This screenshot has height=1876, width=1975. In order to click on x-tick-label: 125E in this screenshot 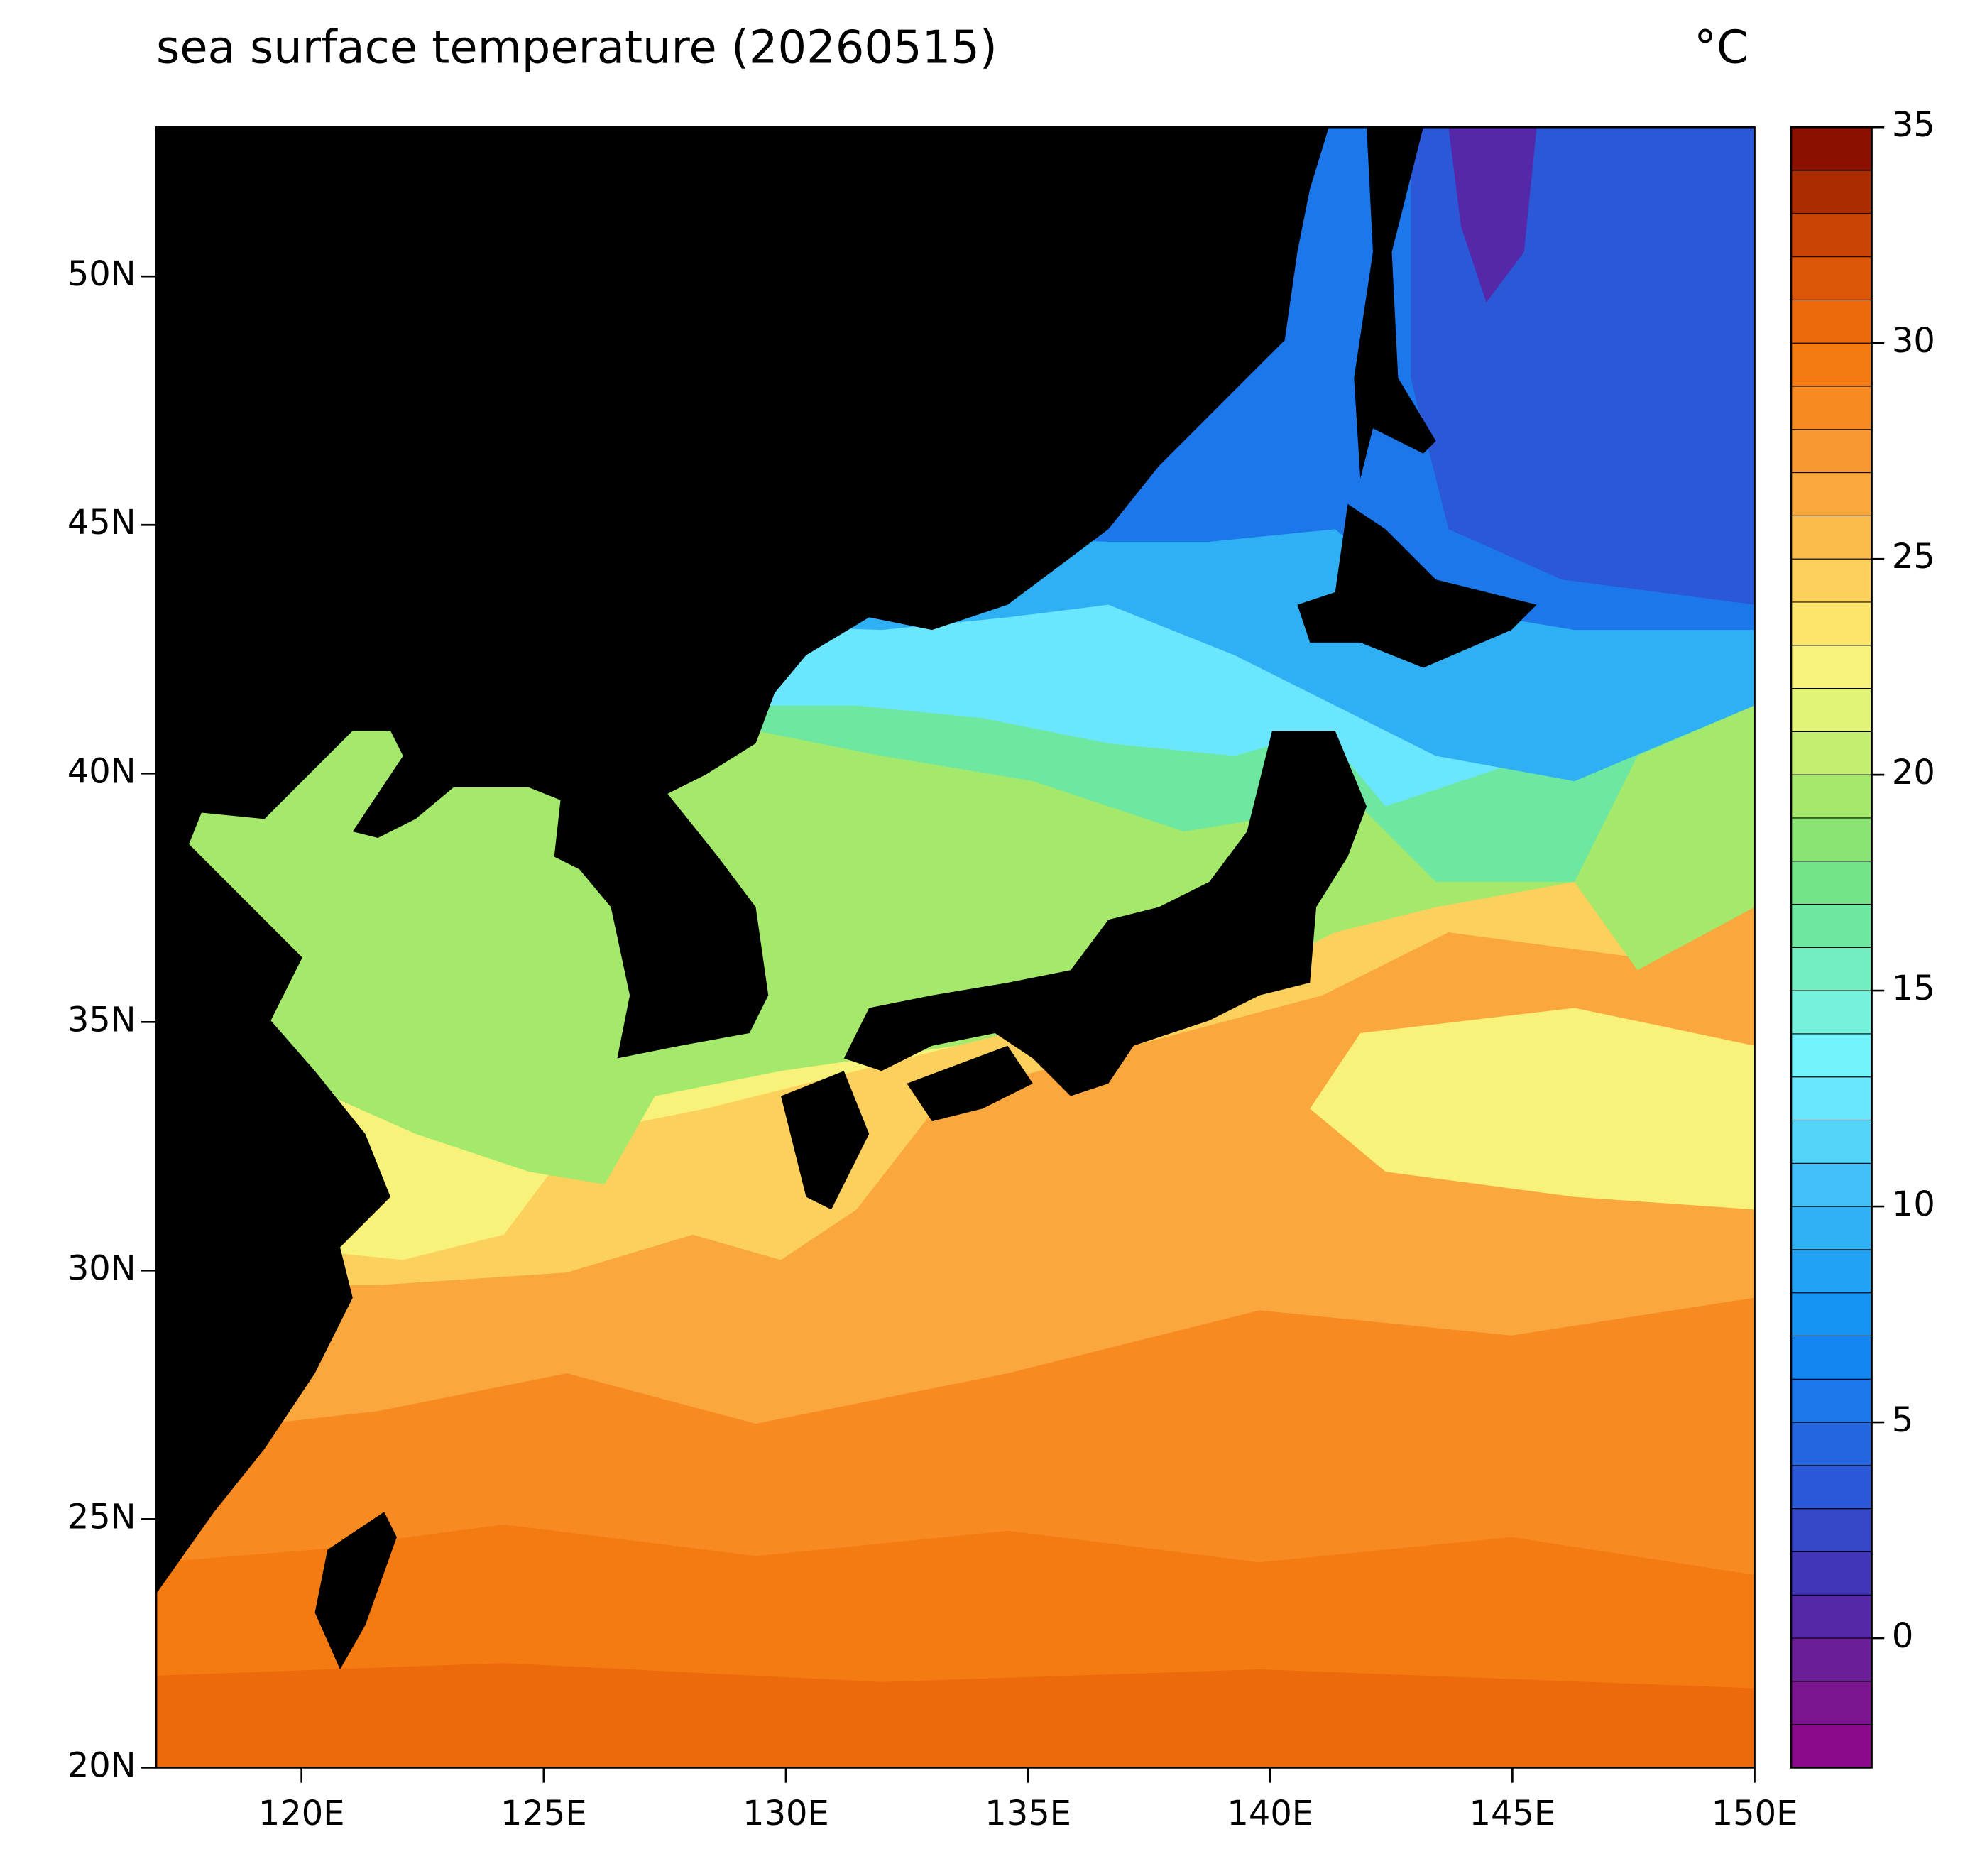, I will do `click(543, 1813)`.